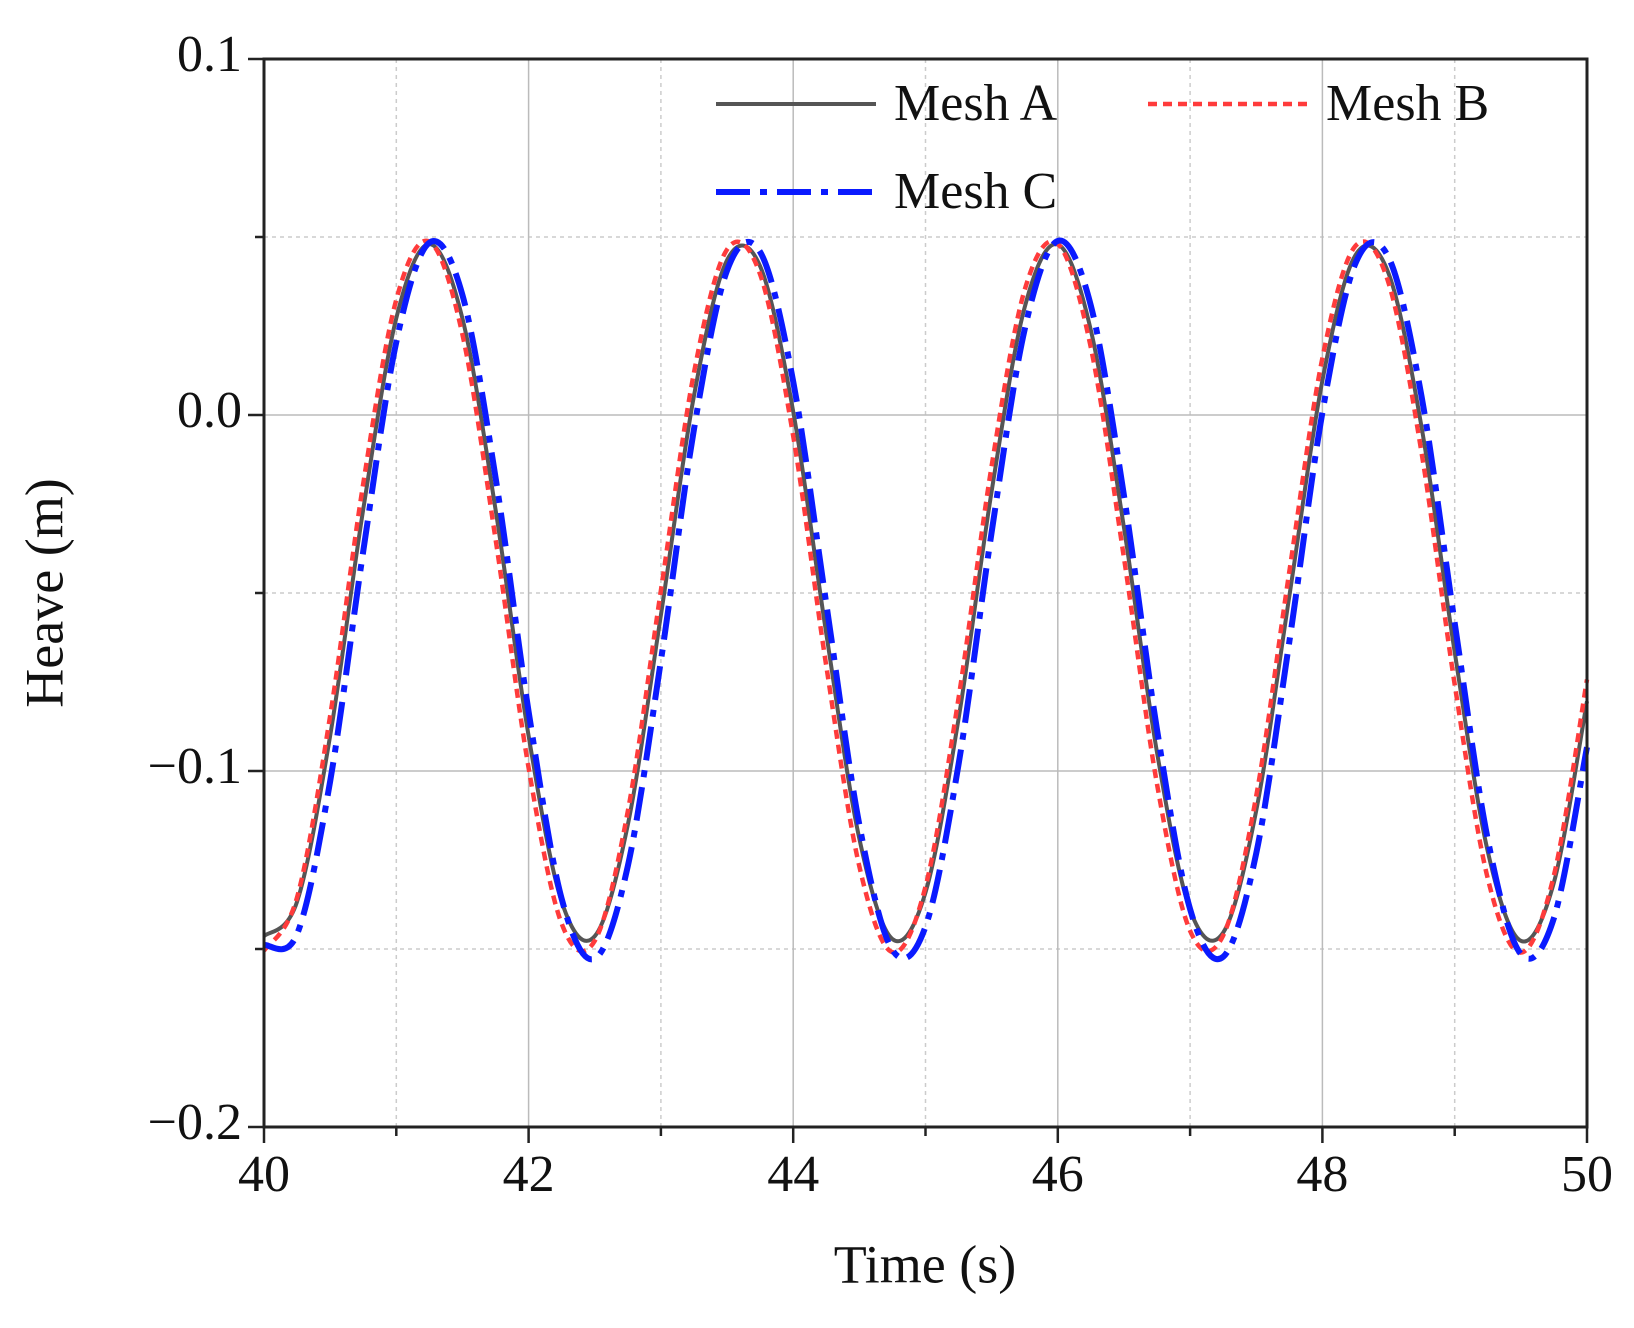 This screenshot has height=1328, width=1634. What do you see at coordinates (1587, 1174) in the screenshot?
I see `x-tick-label: 50` at bounding box center [1587, 1174].